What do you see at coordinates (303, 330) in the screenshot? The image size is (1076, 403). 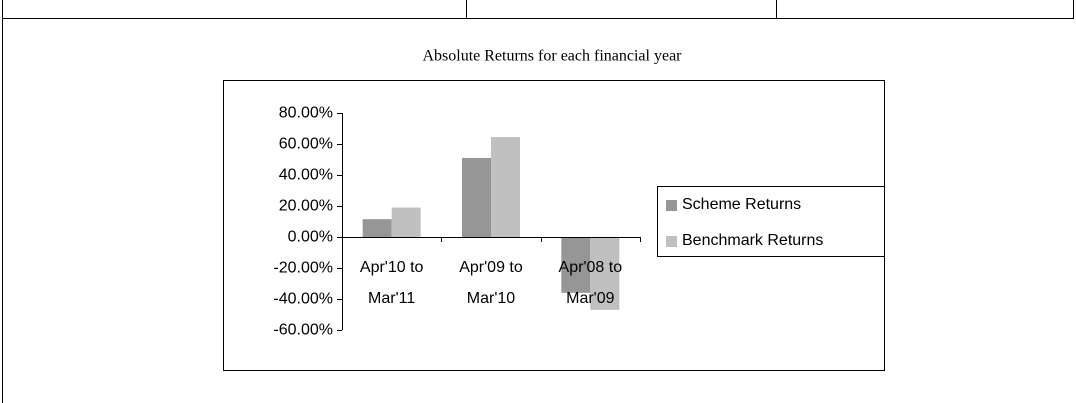 I see `y-tick-label: -60.00%` at bounding box center [303, 330].